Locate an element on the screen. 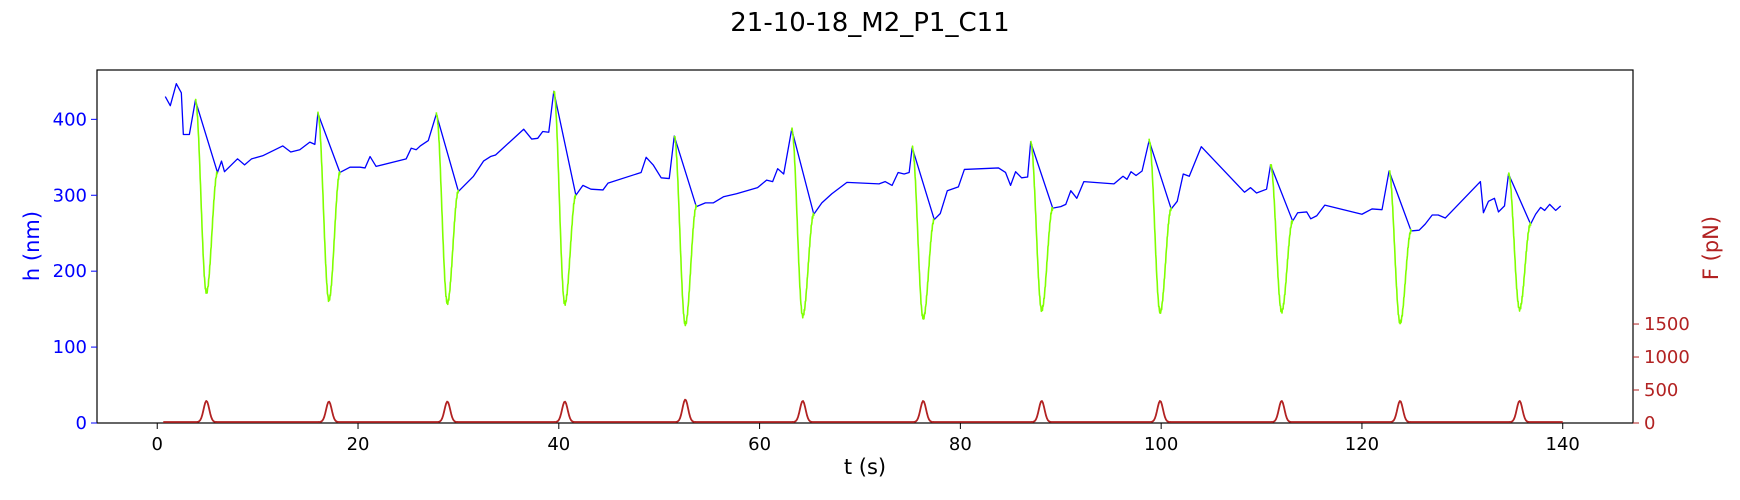 The height and width of the screenshot is (500, 1740). y-axis-right: 0 500 1000 1500 is located at coordinates (1661, 374).